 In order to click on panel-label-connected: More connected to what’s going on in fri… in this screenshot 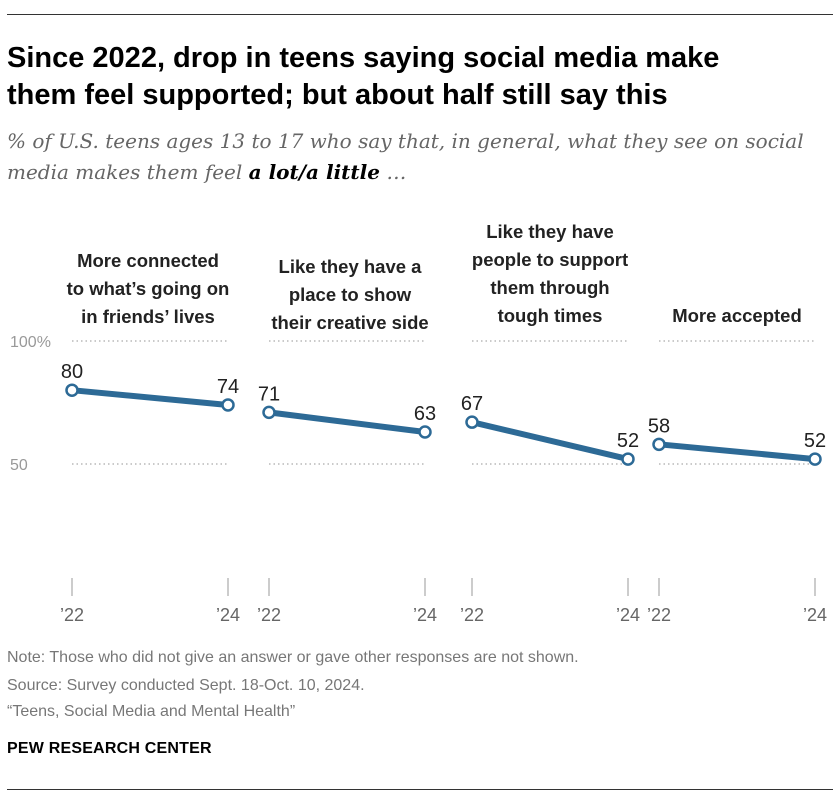, I will do `click(148, 289)`.